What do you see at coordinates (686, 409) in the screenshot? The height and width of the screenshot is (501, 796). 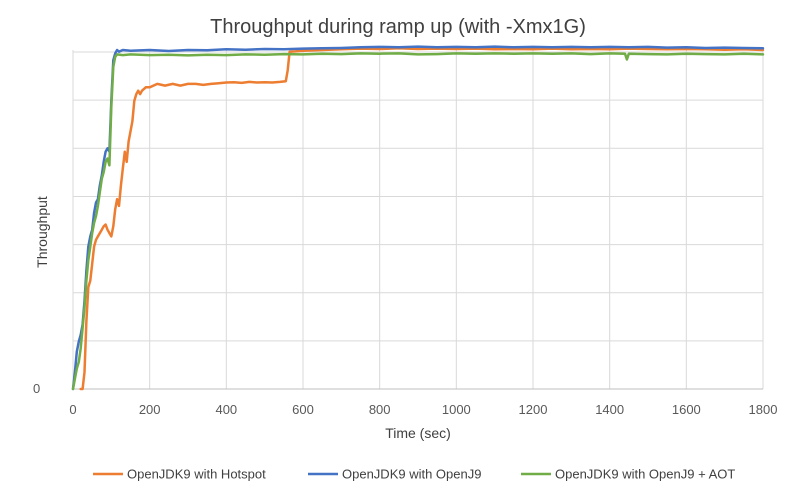 I see `x-tick-label: 1600` at bounding box center [686, 409].